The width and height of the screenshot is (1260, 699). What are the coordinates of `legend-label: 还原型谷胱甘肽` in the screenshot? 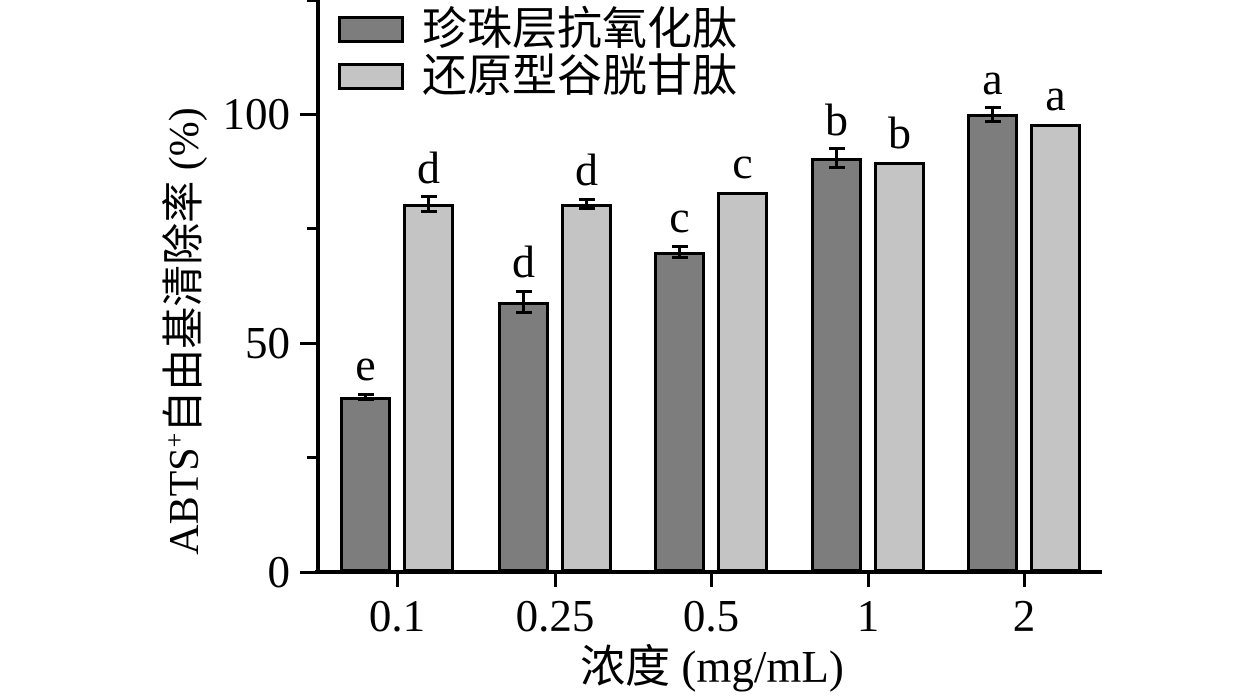 It's located at (580, 76).